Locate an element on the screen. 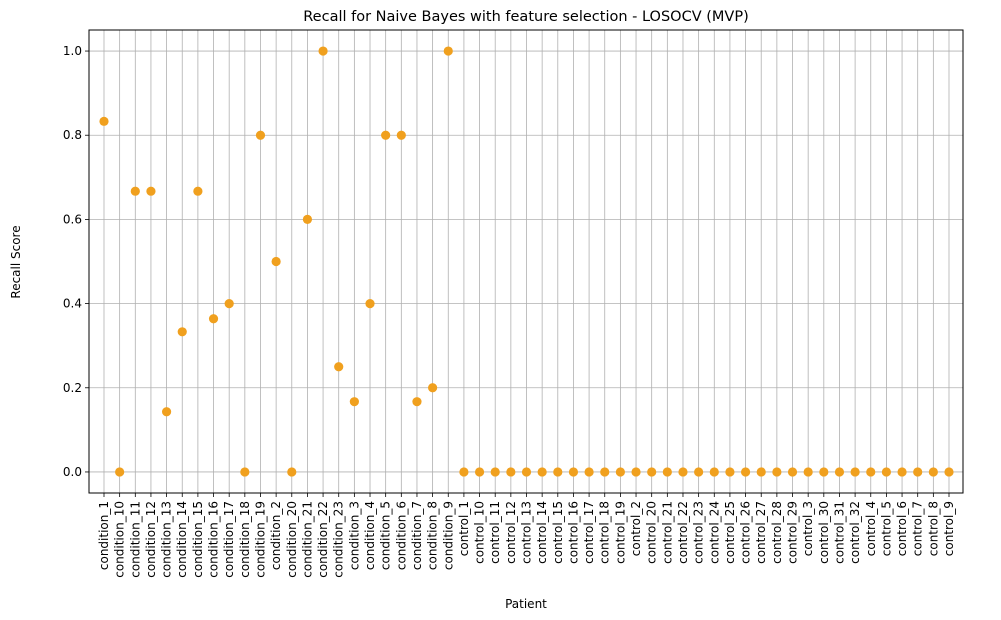  x-tick-label: control_31 is located at coordinates (839, 532).